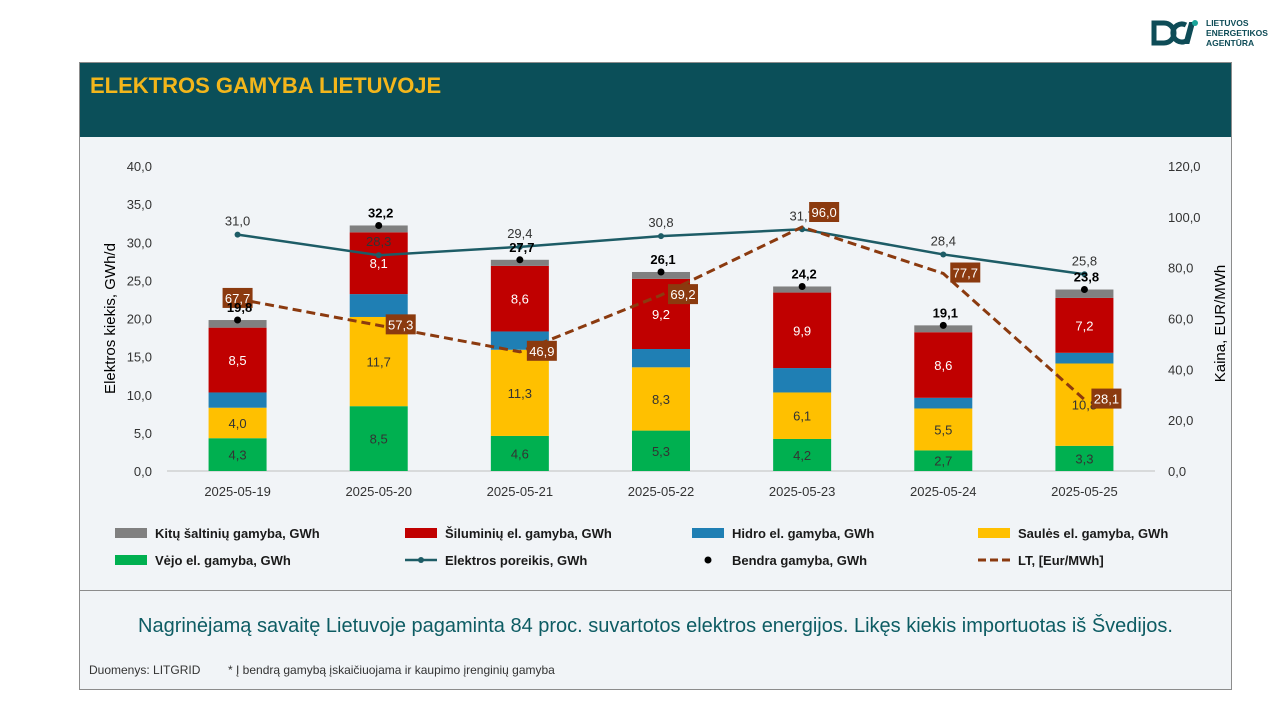 The width and height of the screenshot is (1280, 720). What do you see at coordinates (237, 491) in the screenshot?
I see `x-tick-label: 2025-05-19` at bounding box center [237, 491].